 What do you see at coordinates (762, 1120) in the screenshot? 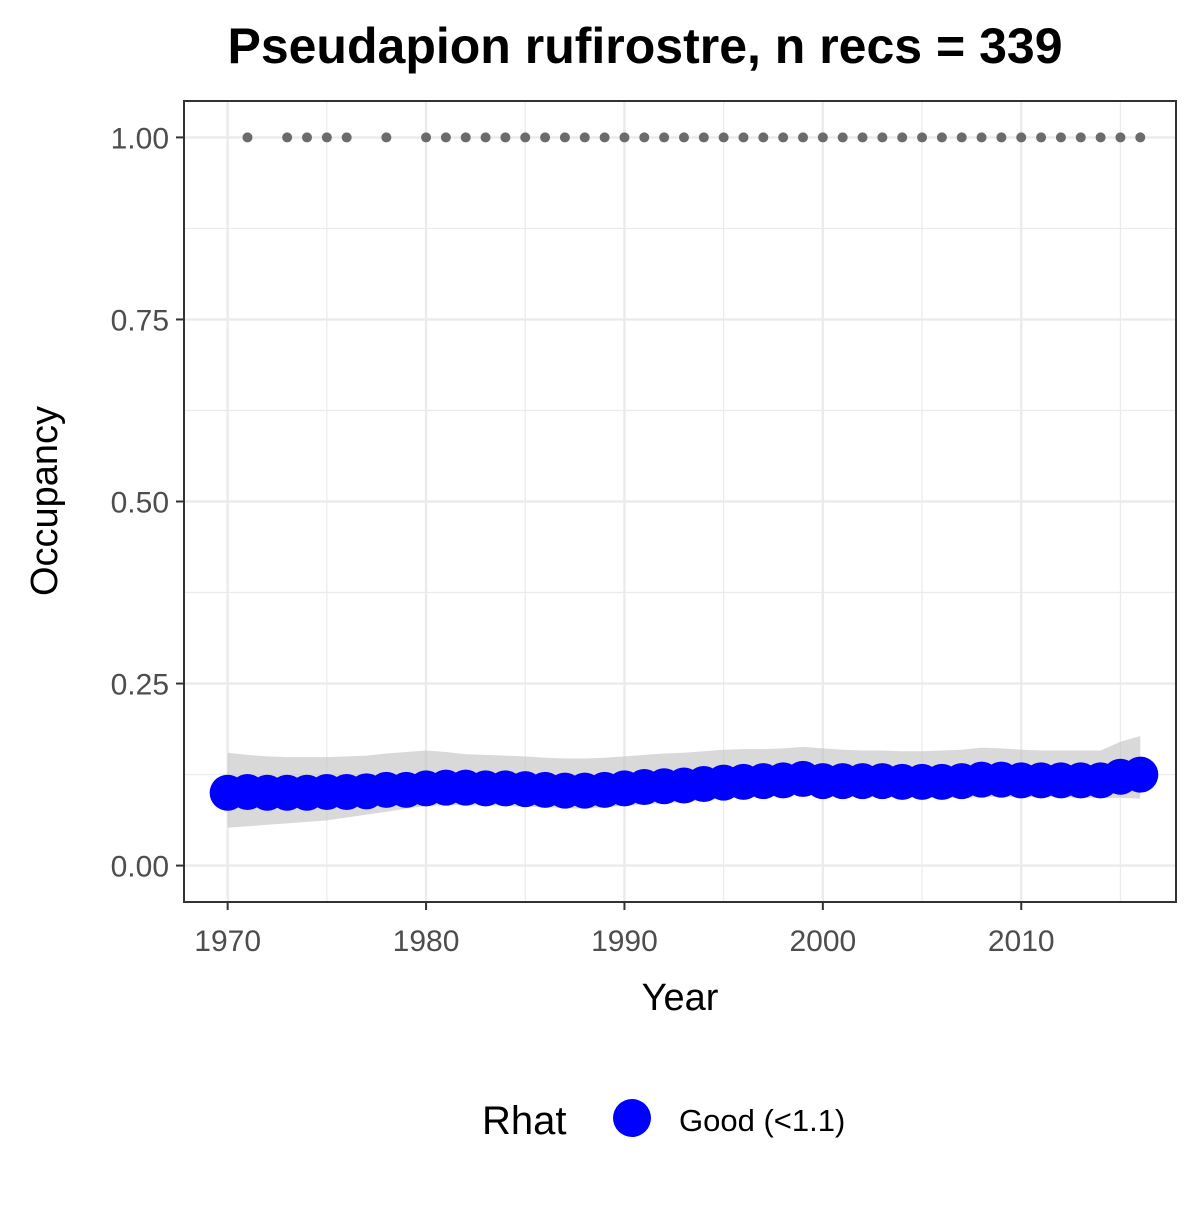
I see `legend-label-good: Good (<1.1)` at bounding box center [762, 1120].